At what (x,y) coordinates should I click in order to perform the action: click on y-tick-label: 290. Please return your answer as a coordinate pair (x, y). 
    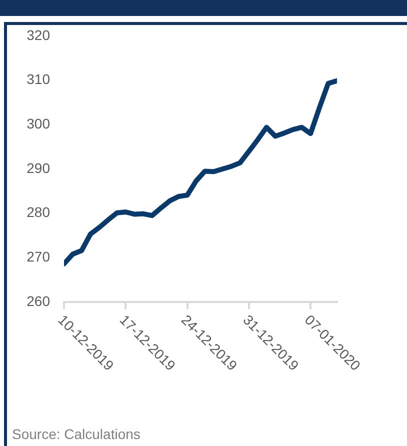
    Looking at the image, I should click on (38, 168).